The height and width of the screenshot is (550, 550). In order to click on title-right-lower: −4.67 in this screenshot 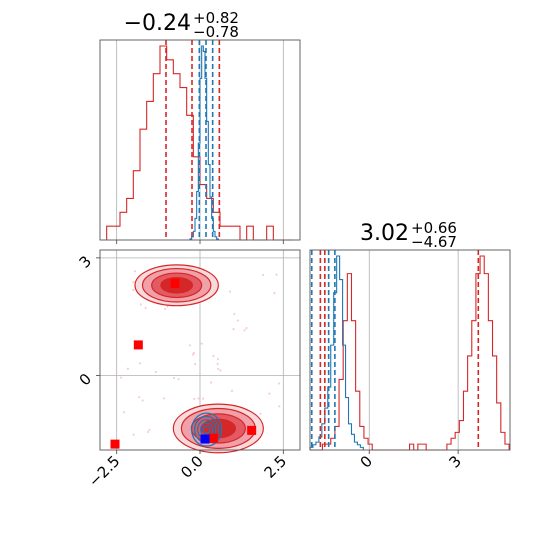, I will do `click(434, 242)`.